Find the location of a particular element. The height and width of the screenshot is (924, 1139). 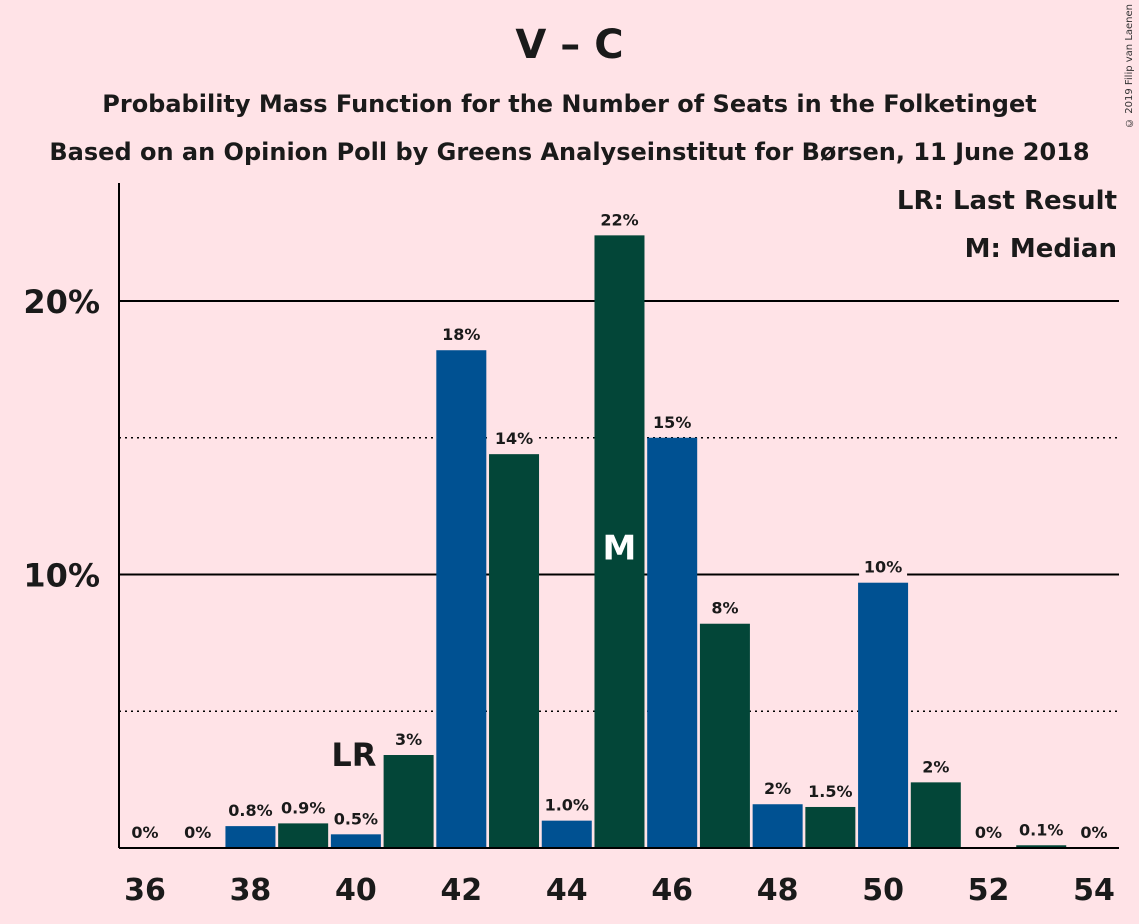

x-tick-labels: 36 38 40 42 44 46 48 50 52 54 is located at coordinates (619, 890).